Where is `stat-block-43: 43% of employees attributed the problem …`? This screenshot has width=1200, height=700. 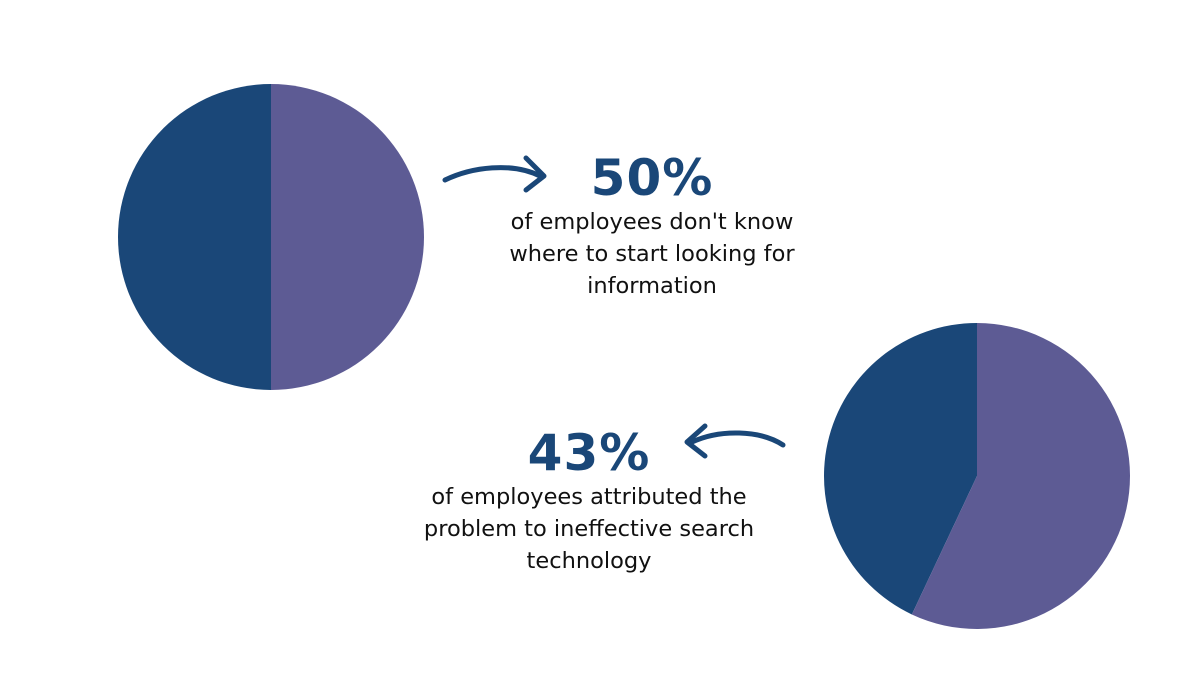 stat-block-43: 43% of employees attributed the problem … is located at coordinates (589, 501).